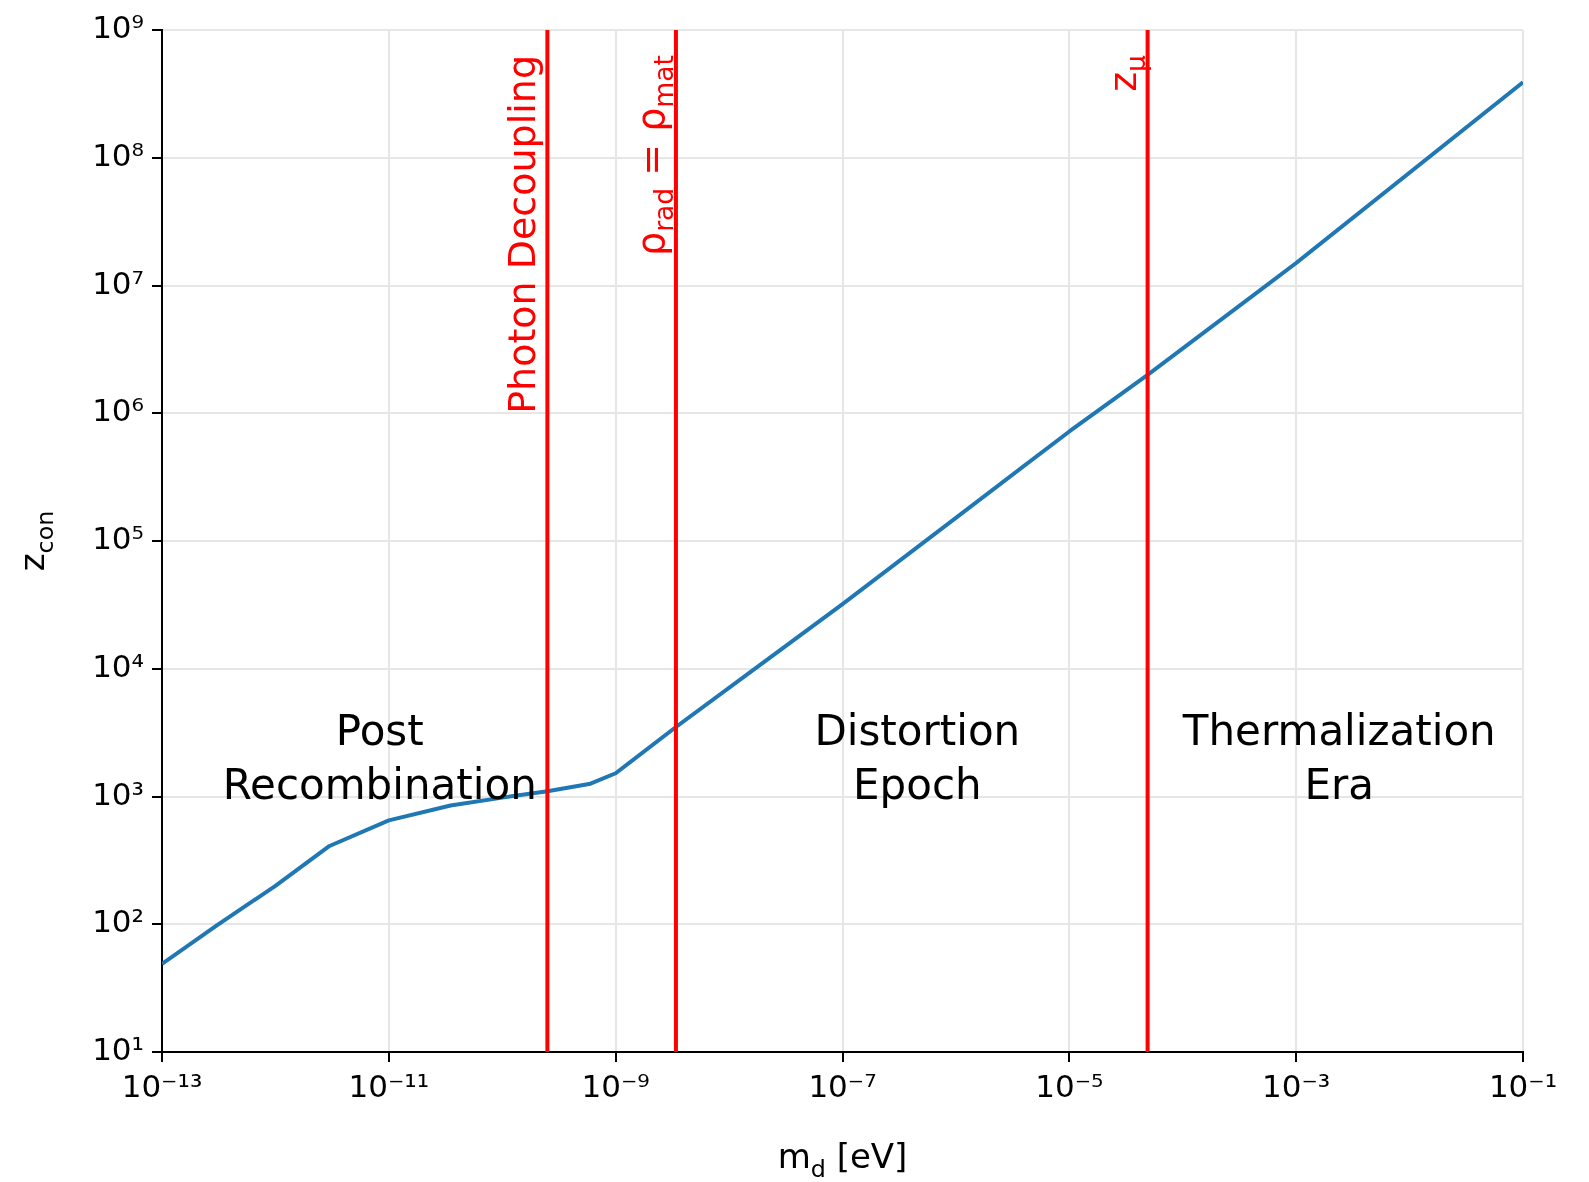  What do you see at coordinates (162, 1085) in the screenshot?
I see `x-tick-label: 10⁻¹³` at bounding box center [162, 1085].